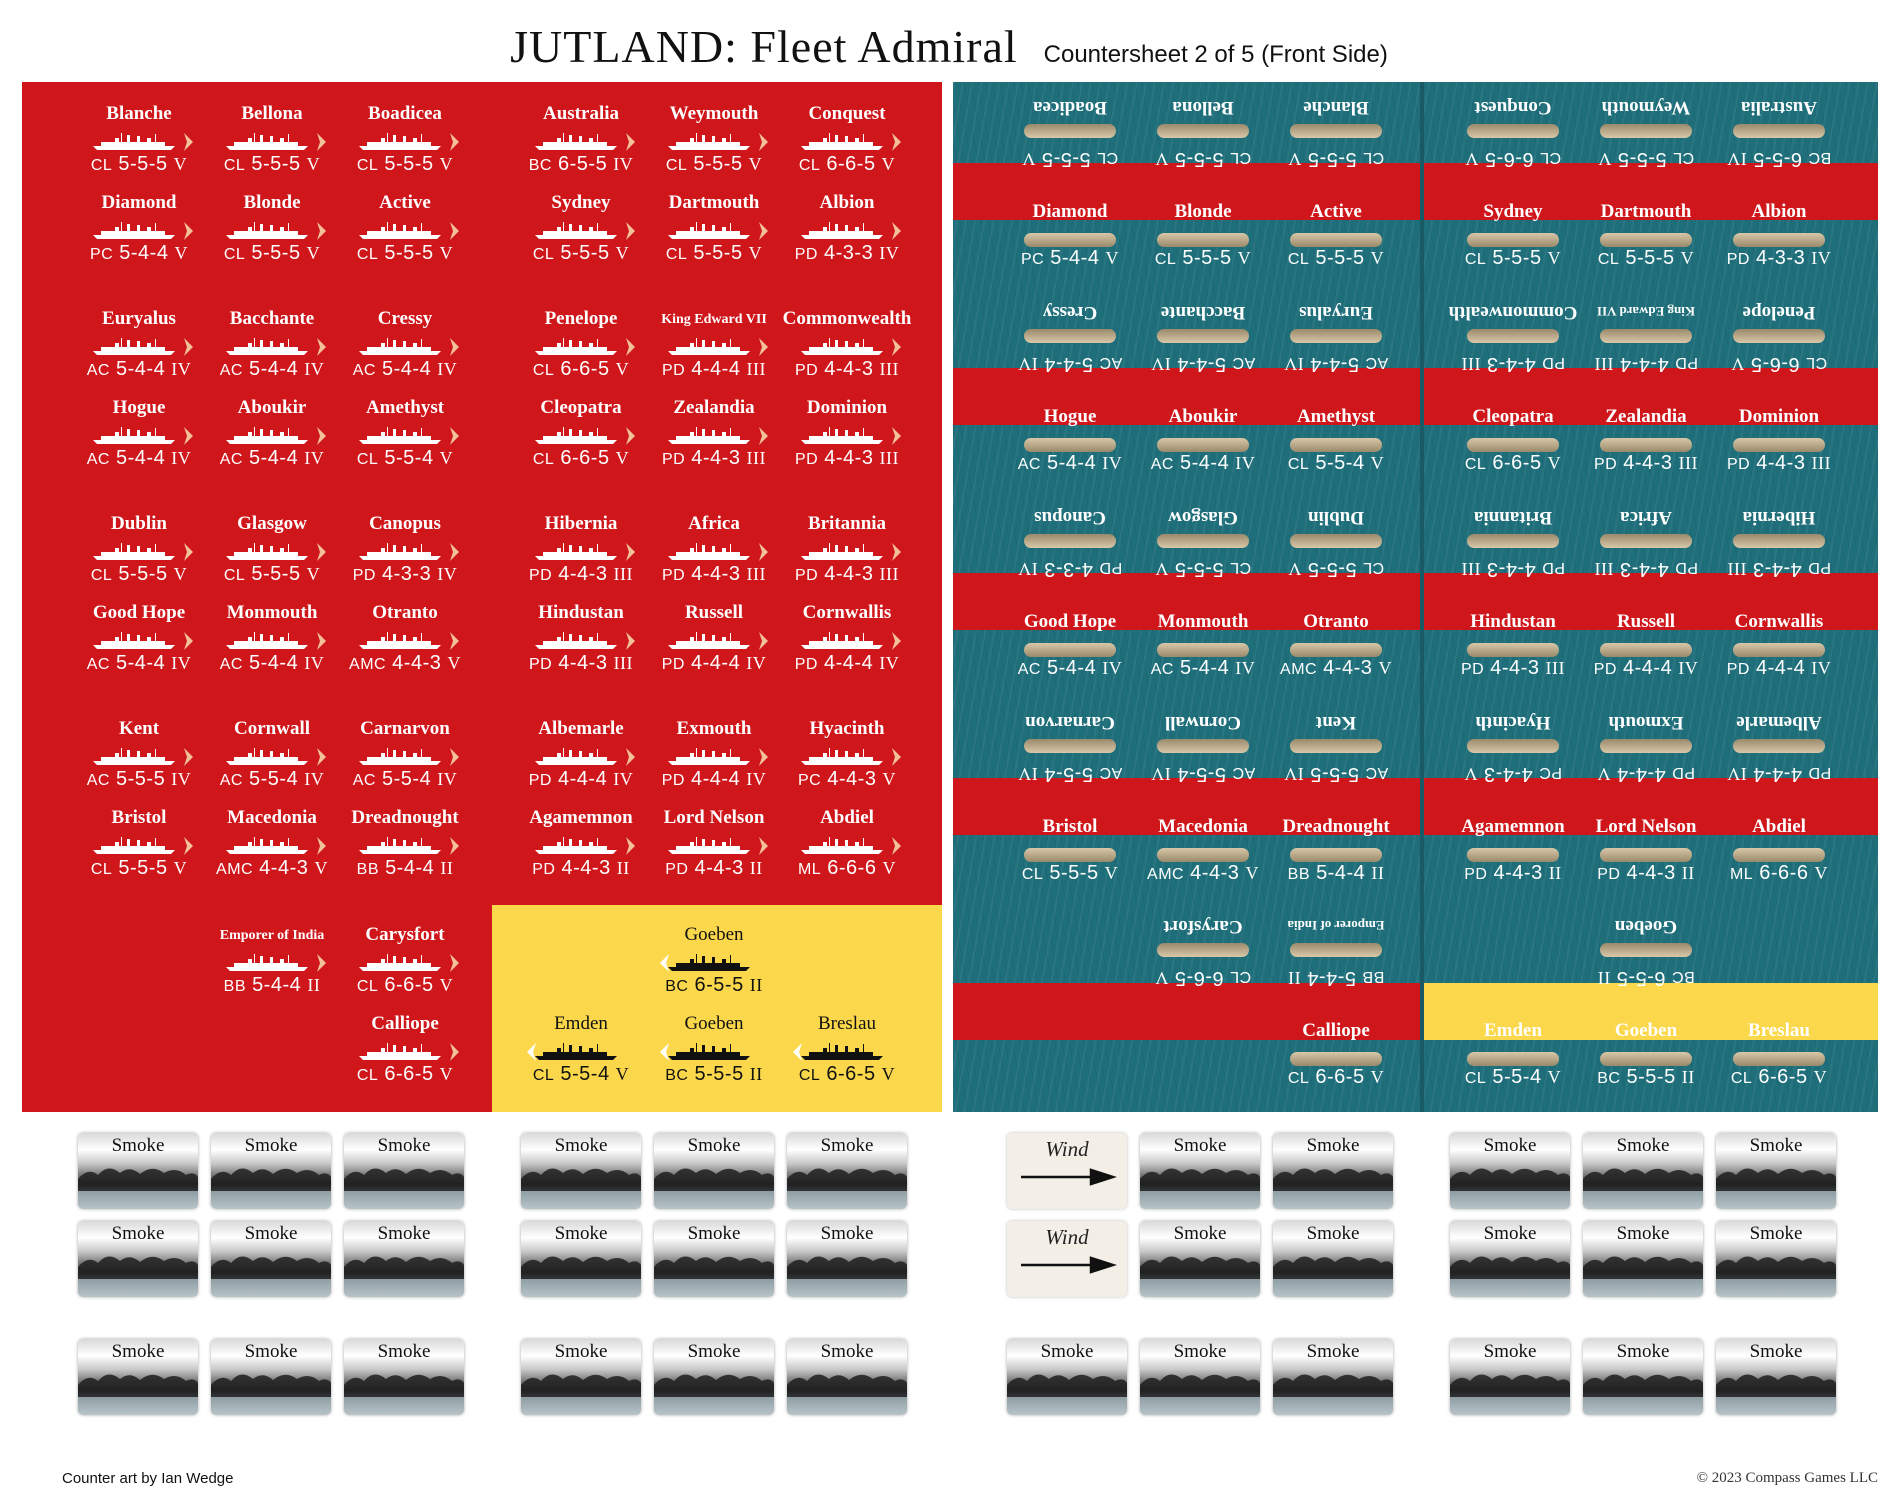 The height and width of the screenshot is (1500, 1898). What do you see at coordinates (1646, 446) in the screenshot?
I see `ship-counter-back: Zealandia PD 4-4-3 III` at bounding box center [1646, 446].